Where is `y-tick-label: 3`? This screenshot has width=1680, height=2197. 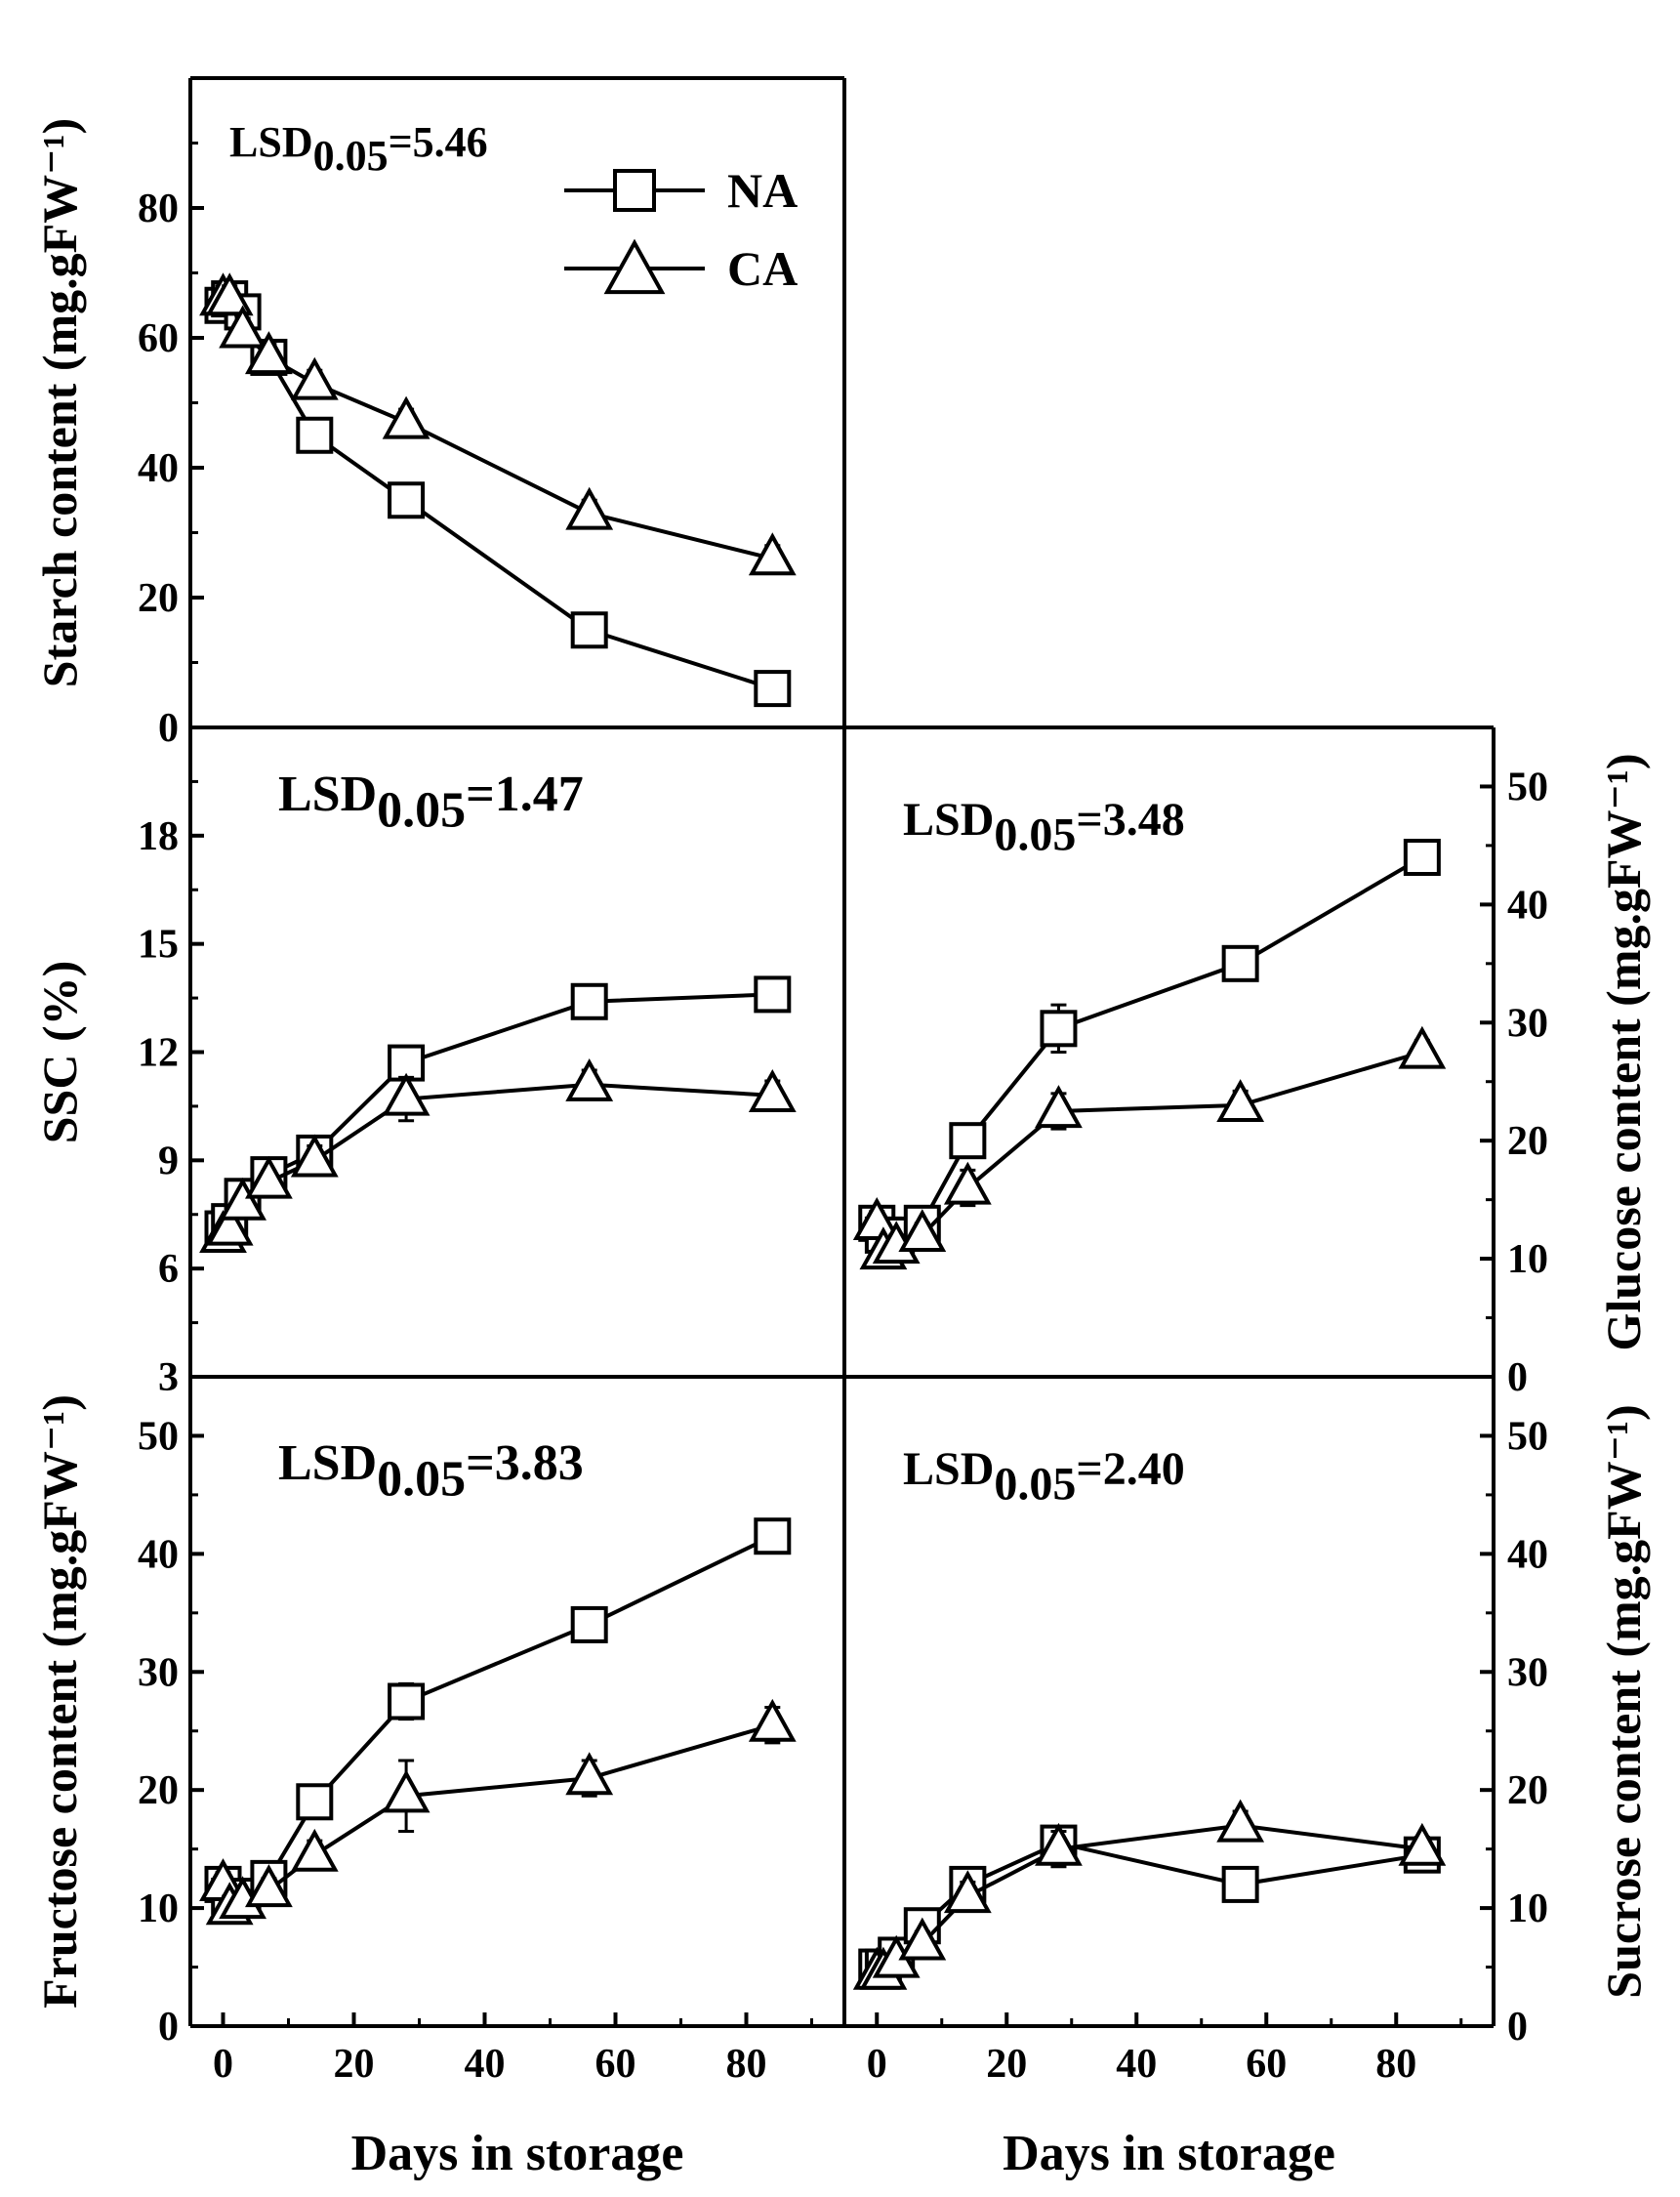 y-tick-label: 3 is located at coordinates (168, 1377).